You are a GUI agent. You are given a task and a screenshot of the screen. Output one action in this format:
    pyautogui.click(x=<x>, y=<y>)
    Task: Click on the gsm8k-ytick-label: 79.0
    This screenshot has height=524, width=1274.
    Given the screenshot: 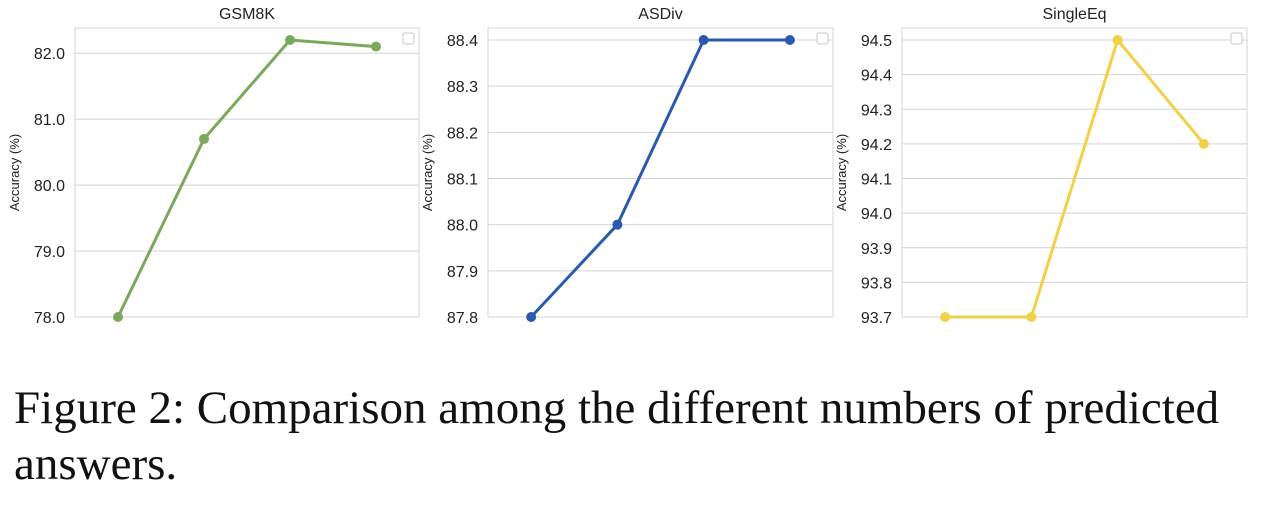 What is the action you would take?
    pyautogui.click(x=49, y=252)
    